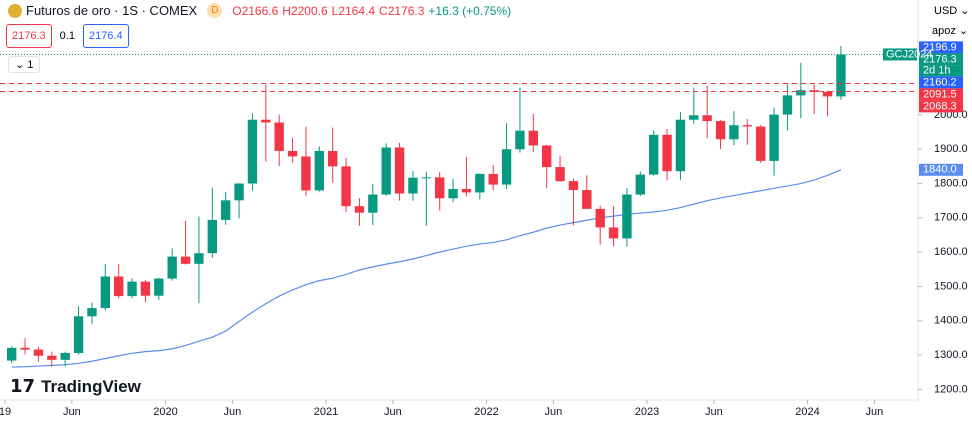  What do you see at coordinates (24, 64) in the screenshot?
I see `indicators-toggle: ⌄ 1` at bounding box center [24, 64].